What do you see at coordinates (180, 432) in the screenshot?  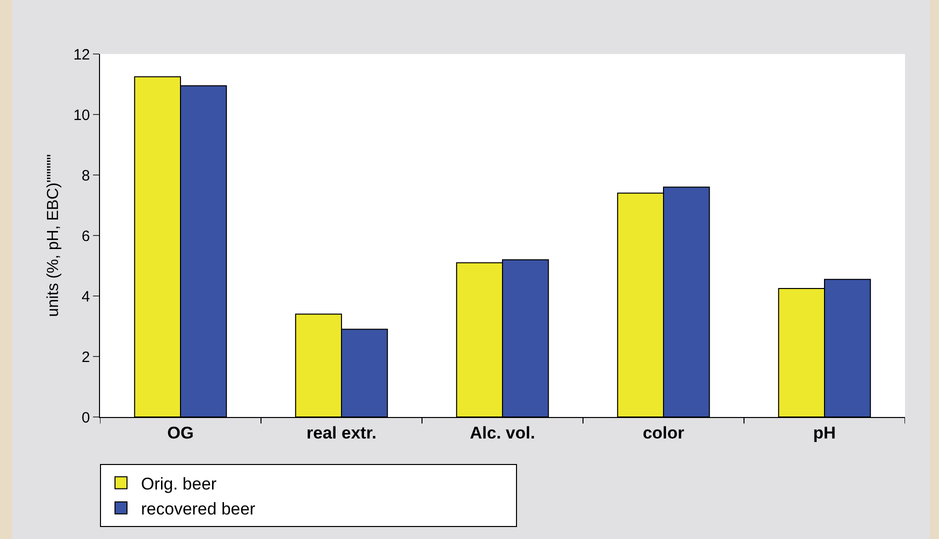 I see `x-tick-label: OG` at bounding box center [180, 432].